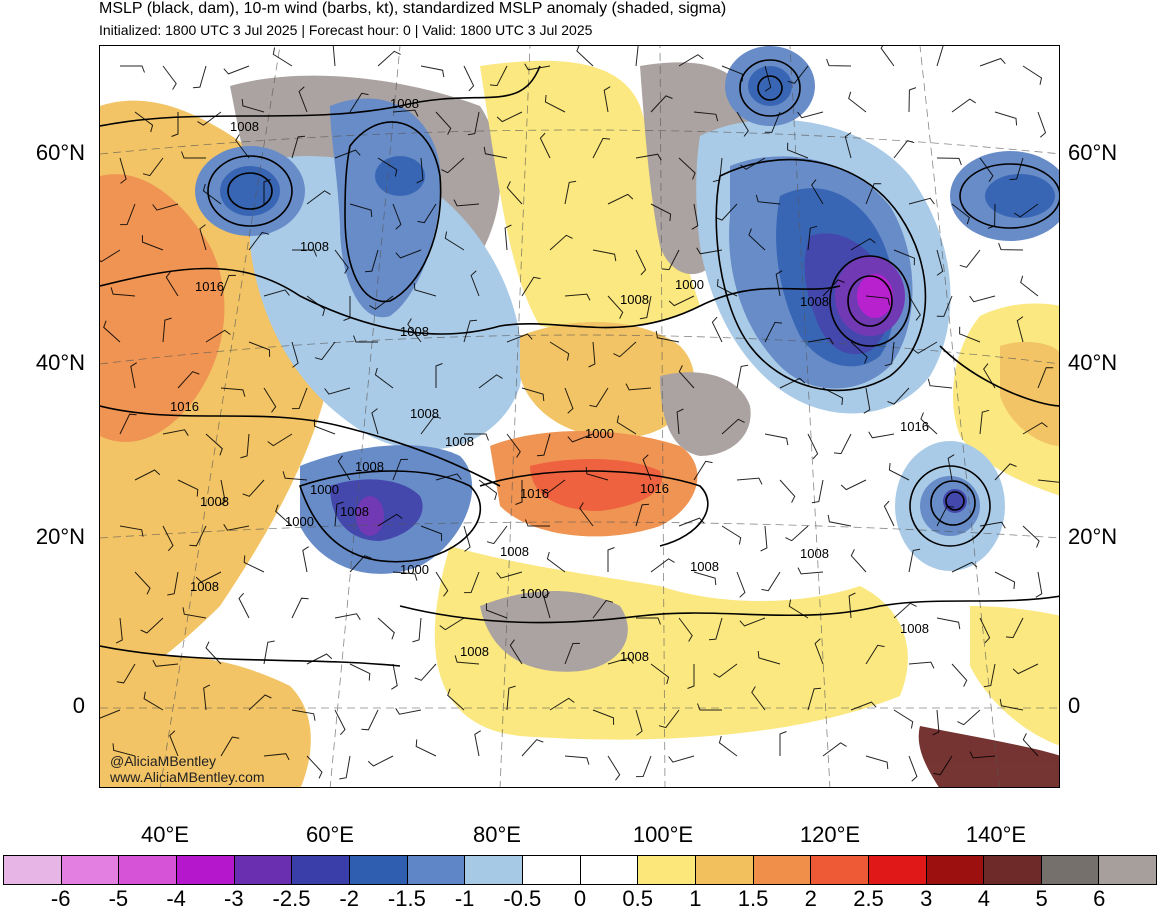 This screenshot has width=1160, height=913. Describe the element at coordinates (187, 777) in the screenshot. I see `credit-website: www.AliciaMBentley.com` at that location.